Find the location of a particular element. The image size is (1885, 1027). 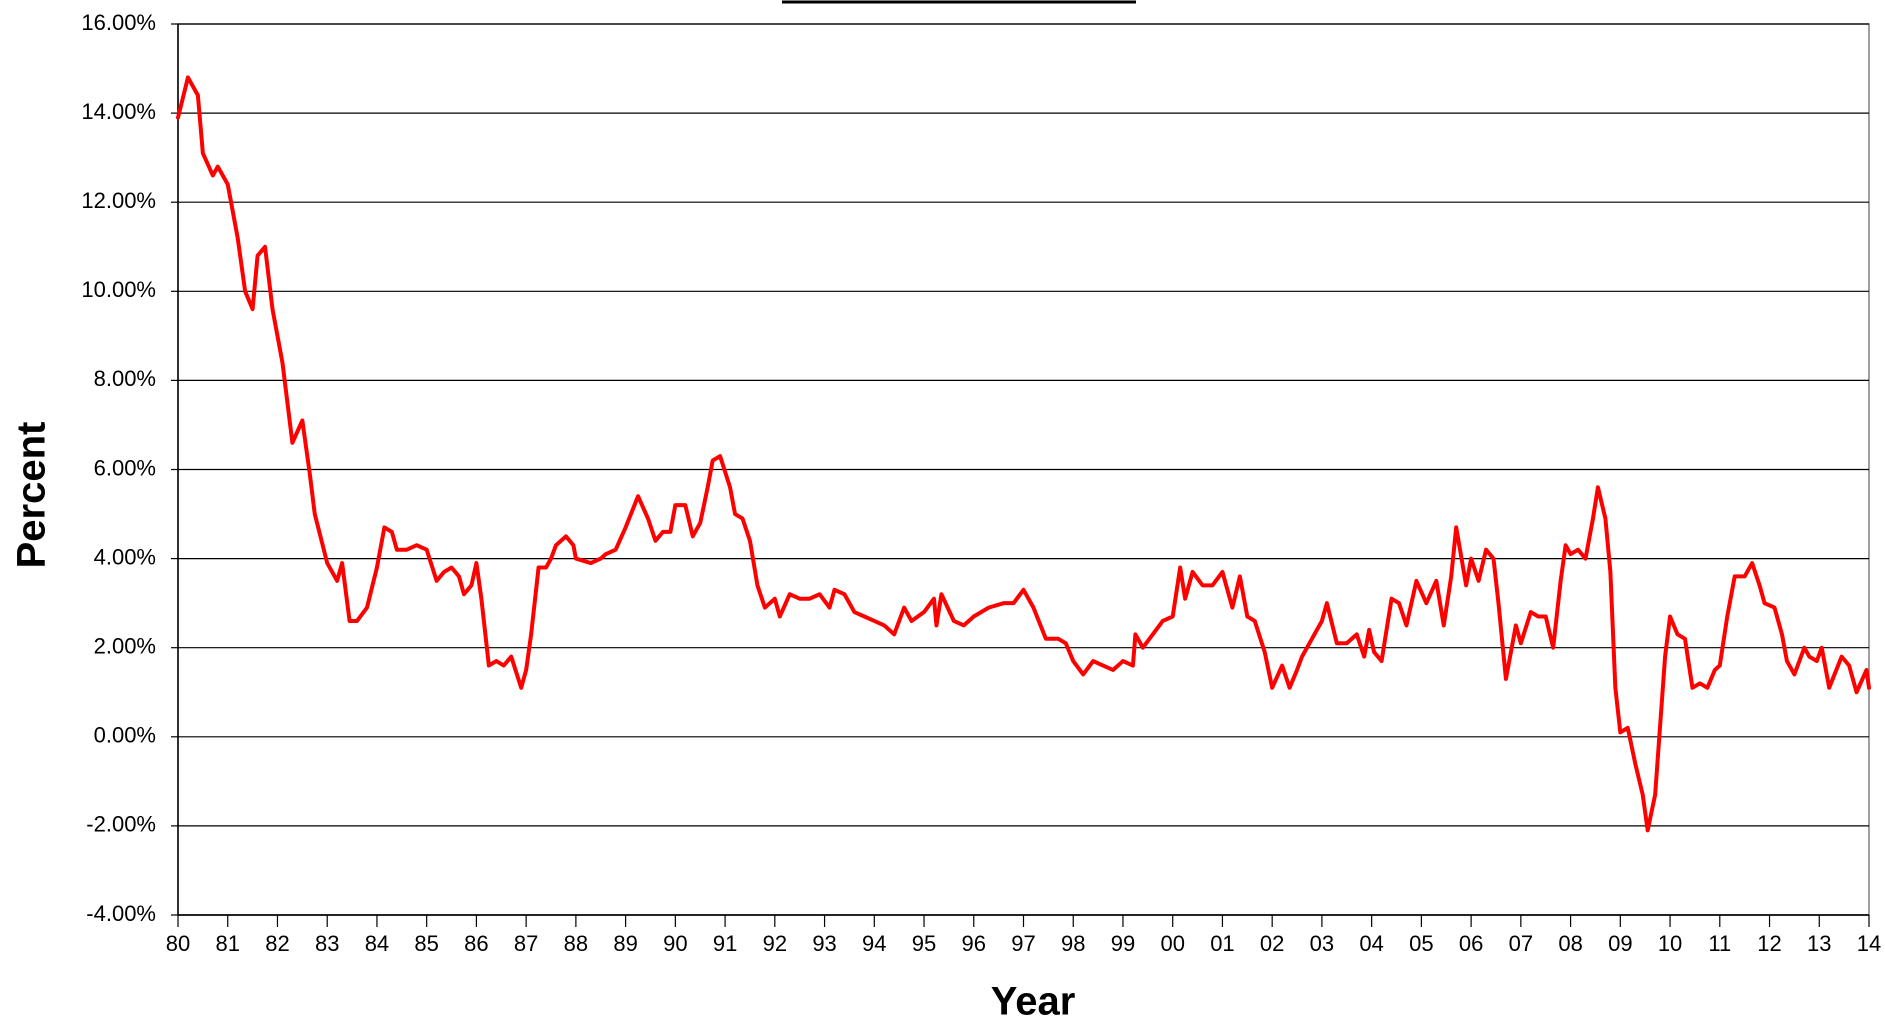

x-tick-label: 03 is located at coordinates (1322, 943).